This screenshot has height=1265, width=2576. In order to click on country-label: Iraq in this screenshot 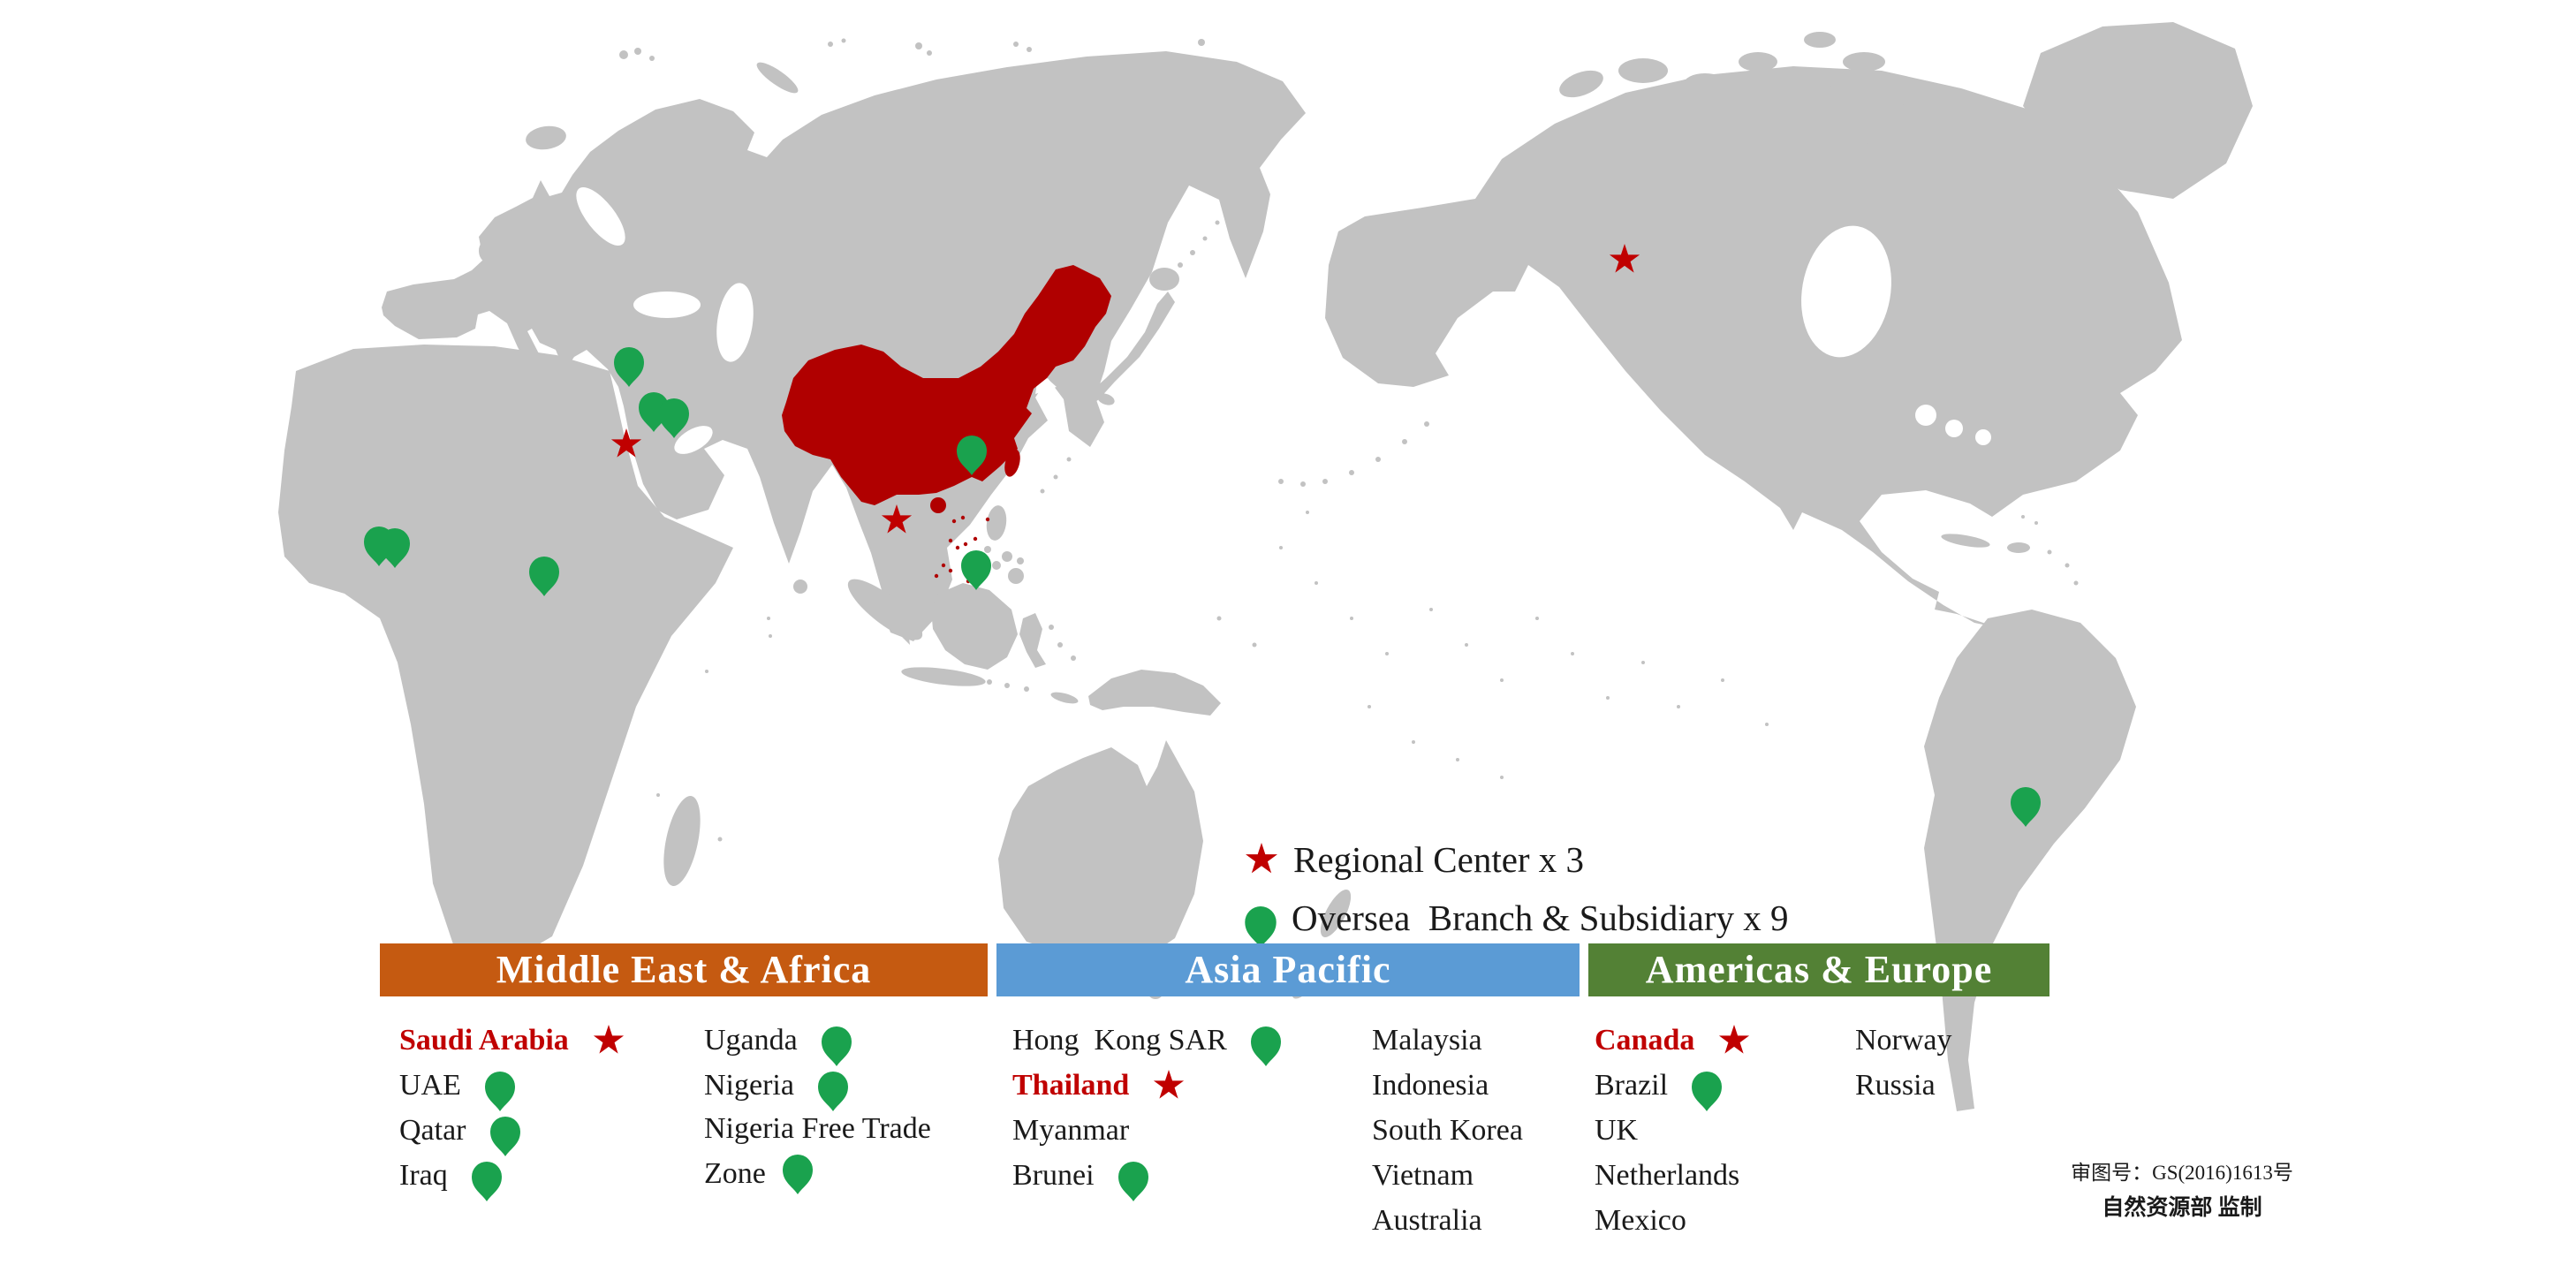, I will do `click(424, 1175)`.